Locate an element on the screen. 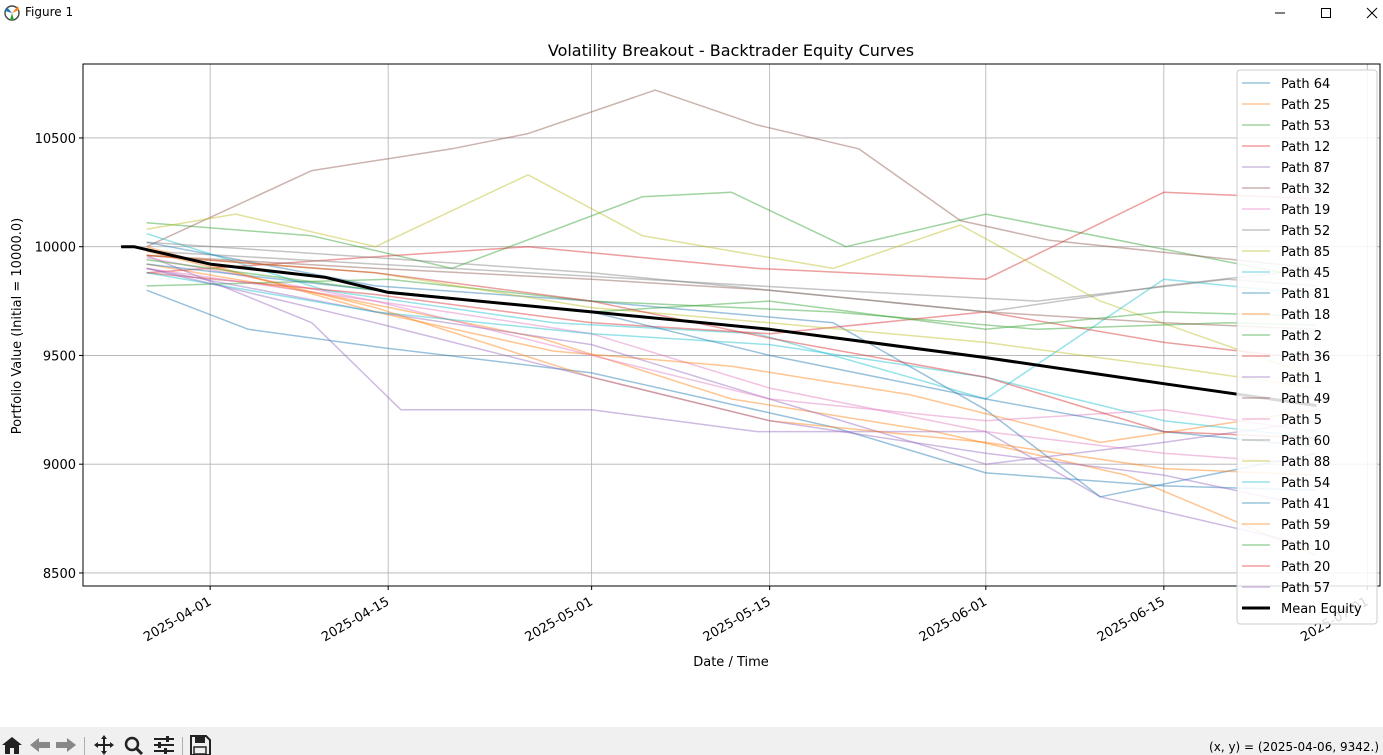  navigation-toolbar: (x, y) = (2025-04-06, 9342.) is located at coordinates (691, 741).